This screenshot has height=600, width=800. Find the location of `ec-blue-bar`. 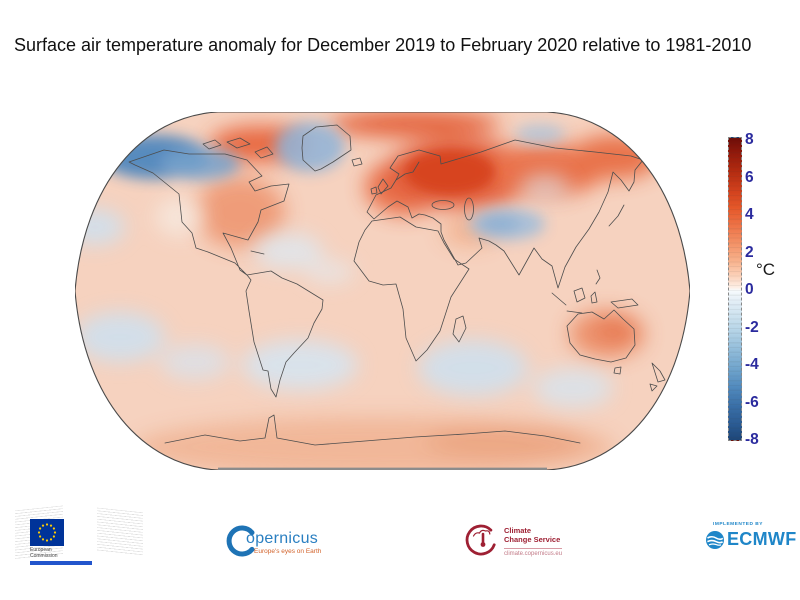

ec-blue-bar is located at coordinates (61, 563).